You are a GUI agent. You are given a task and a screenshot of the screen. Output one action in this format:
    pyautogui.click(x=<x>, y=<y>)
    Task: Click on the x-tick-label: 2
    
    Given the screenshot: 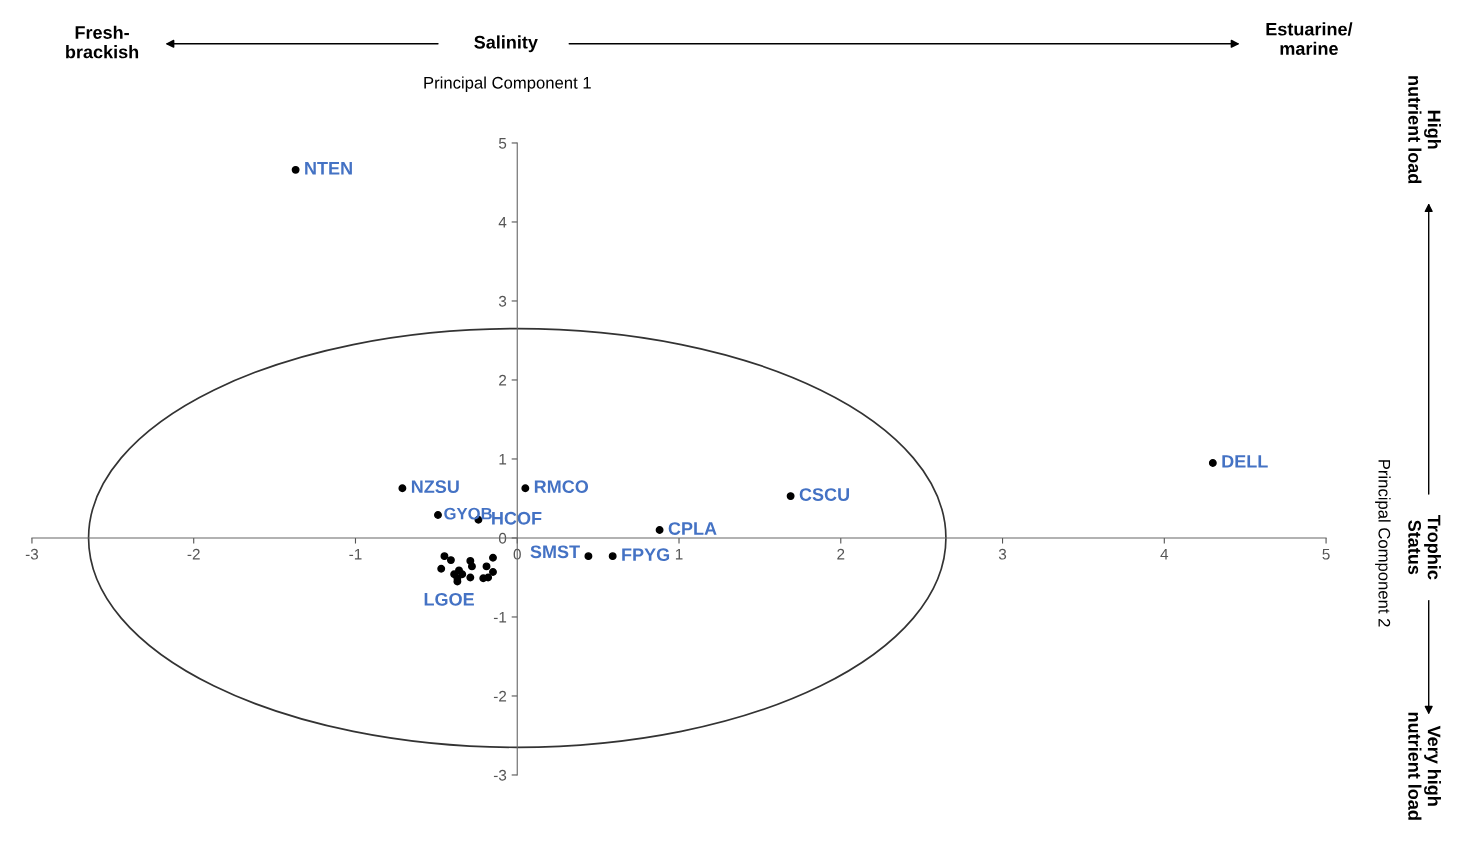 What is the action you would take?
    pyautogui.click(x=841, y=554)
    